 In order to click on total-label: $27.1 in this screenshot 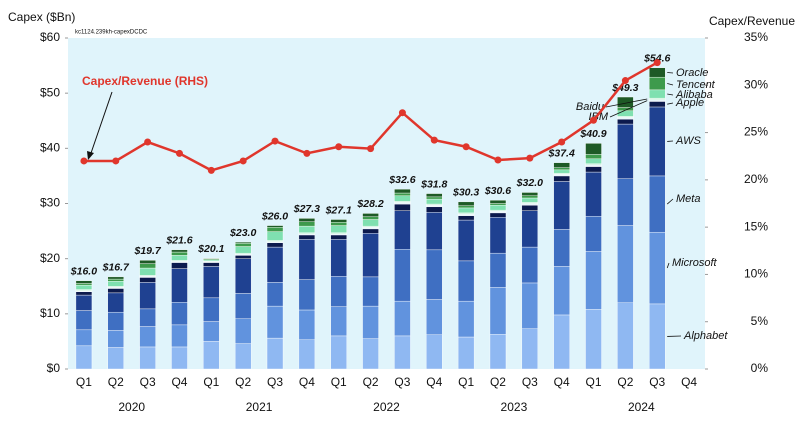, I will do `click(338, 210)`.